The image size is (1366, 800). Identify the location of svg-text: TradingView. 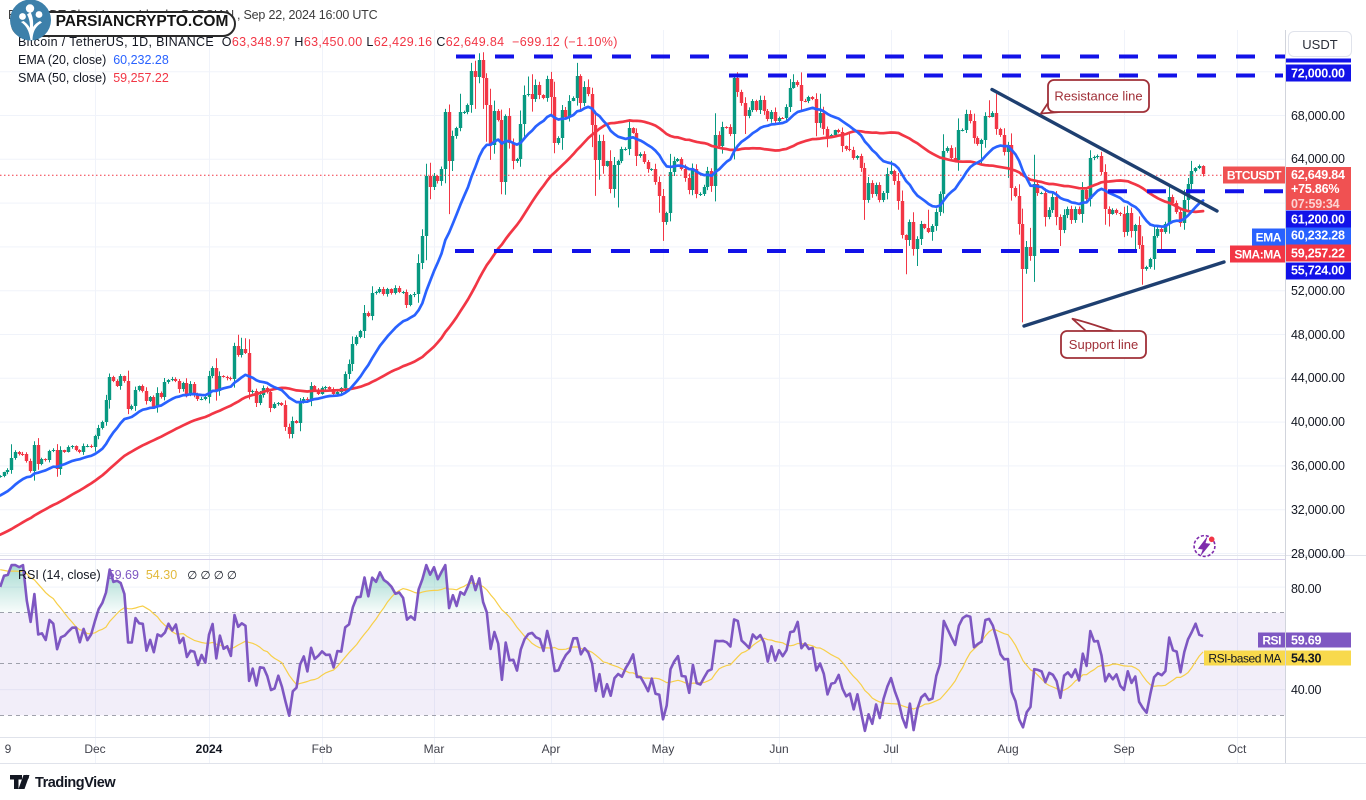
(75, 783).